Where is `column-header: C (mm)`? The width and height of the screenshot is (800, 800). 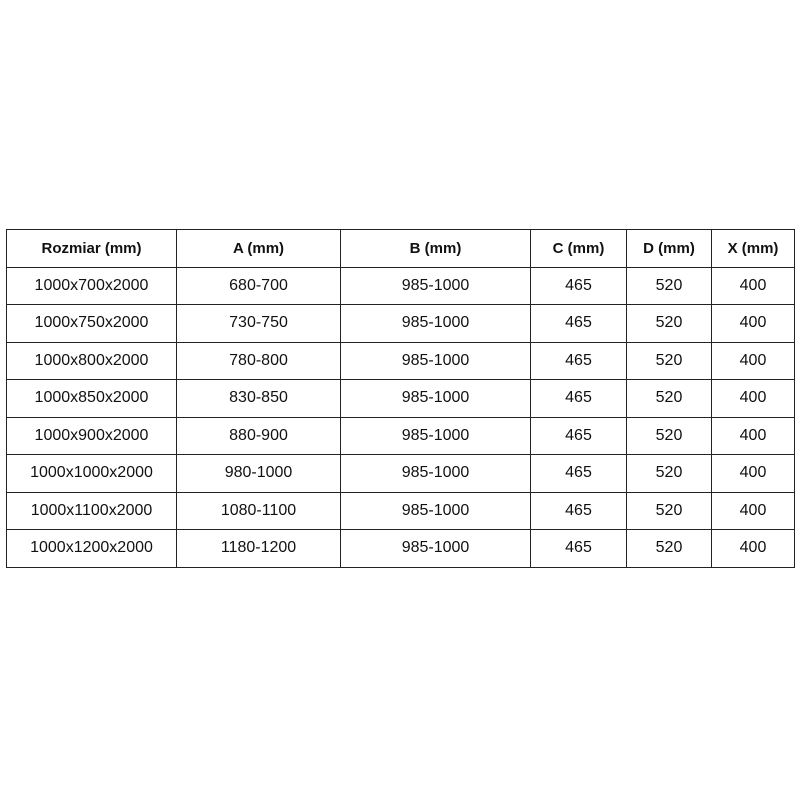
column-header: C (mm) is located at coordinates (578, 248).